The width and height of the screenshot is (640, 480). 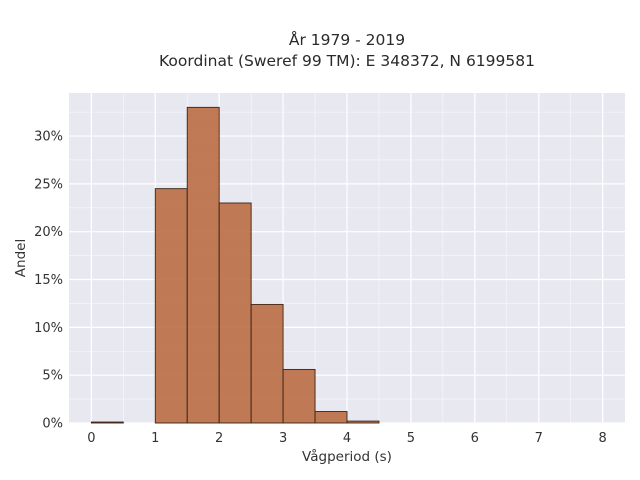 What do you see at coordinates (475, 438) in the screenshot?
I see `x-tick-label: 6` at bounding box center [475, 438].